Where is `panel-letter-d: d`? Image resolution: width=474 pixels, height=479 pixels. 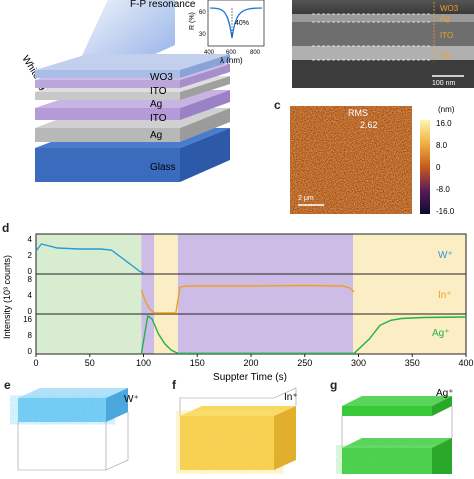
panel-letter-d: d is located at coordinates (6, 228).